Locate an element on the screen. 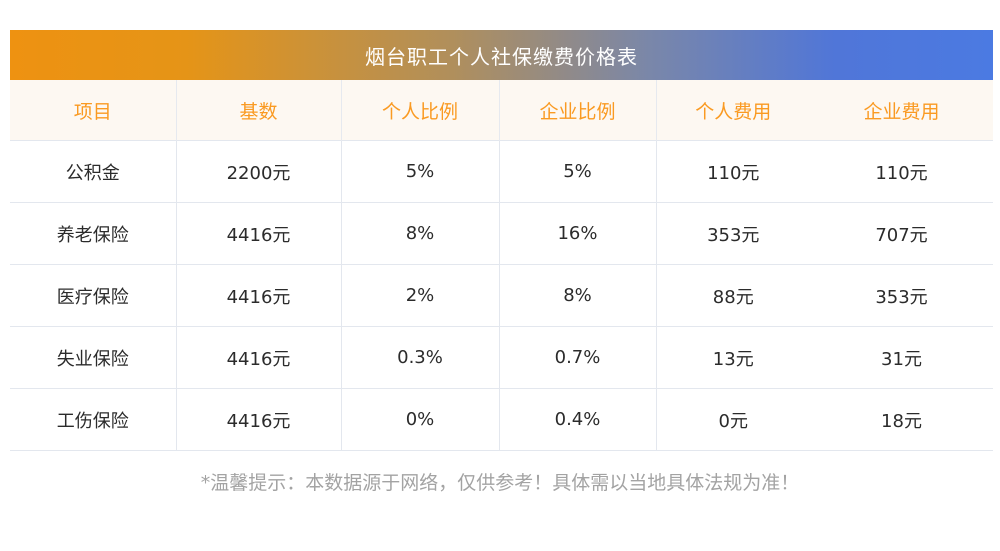 The width and height of the screenshot is (1000, 551). cell-company-ratio: 8% is located at coordinates (578, 295).